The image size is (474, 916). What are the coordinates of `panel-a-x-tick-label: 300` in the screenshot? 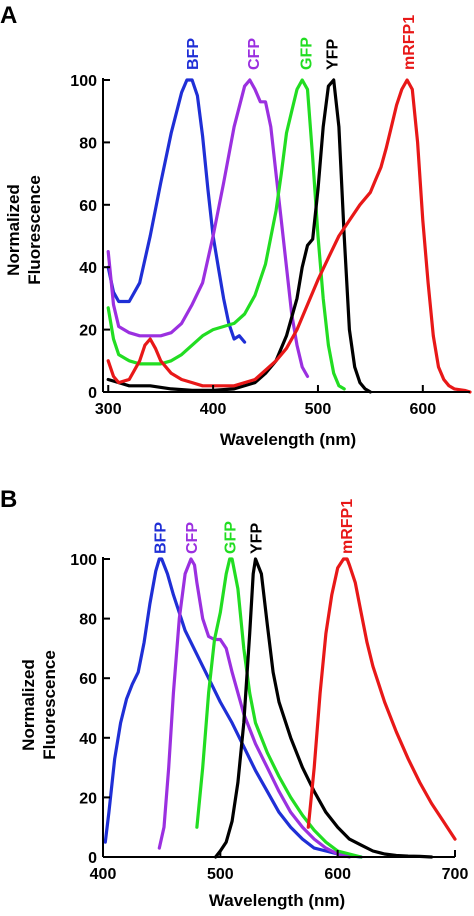 It's located at (108, 409).